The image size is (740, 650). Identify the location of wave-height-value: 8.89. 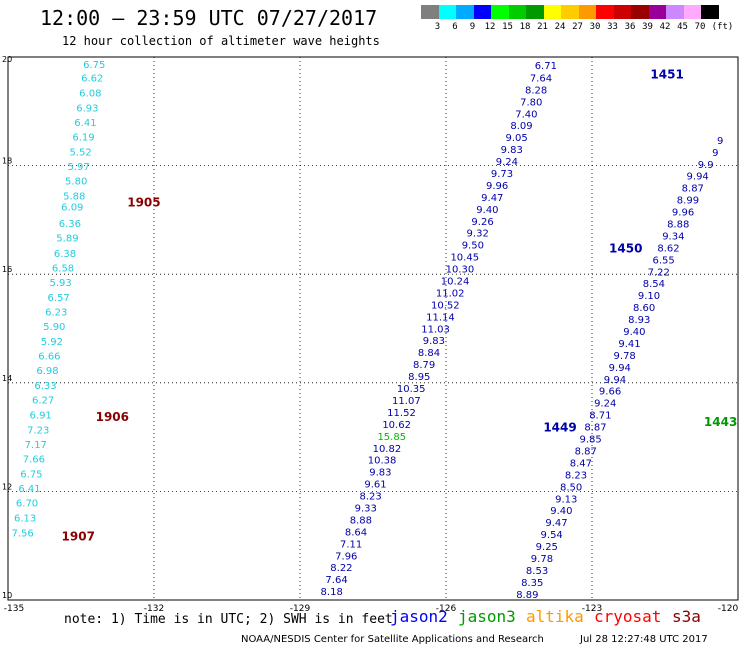
(527, 595).